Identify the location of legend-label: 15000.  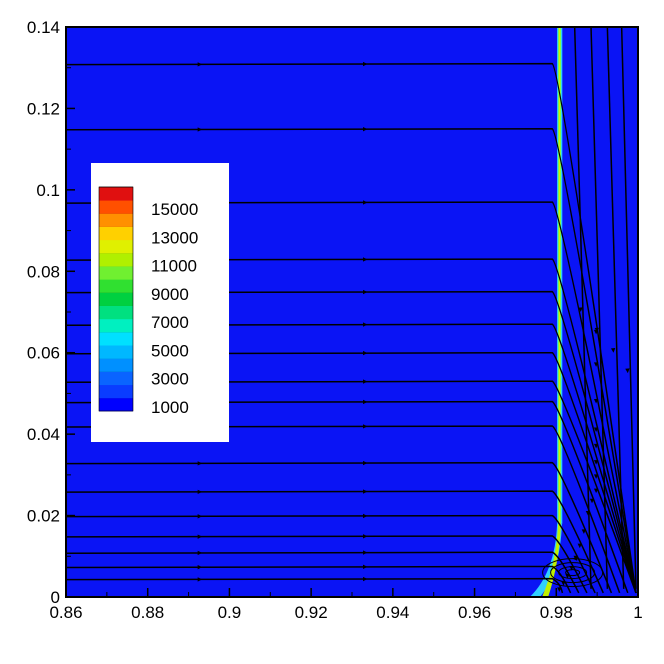
(174, 209).